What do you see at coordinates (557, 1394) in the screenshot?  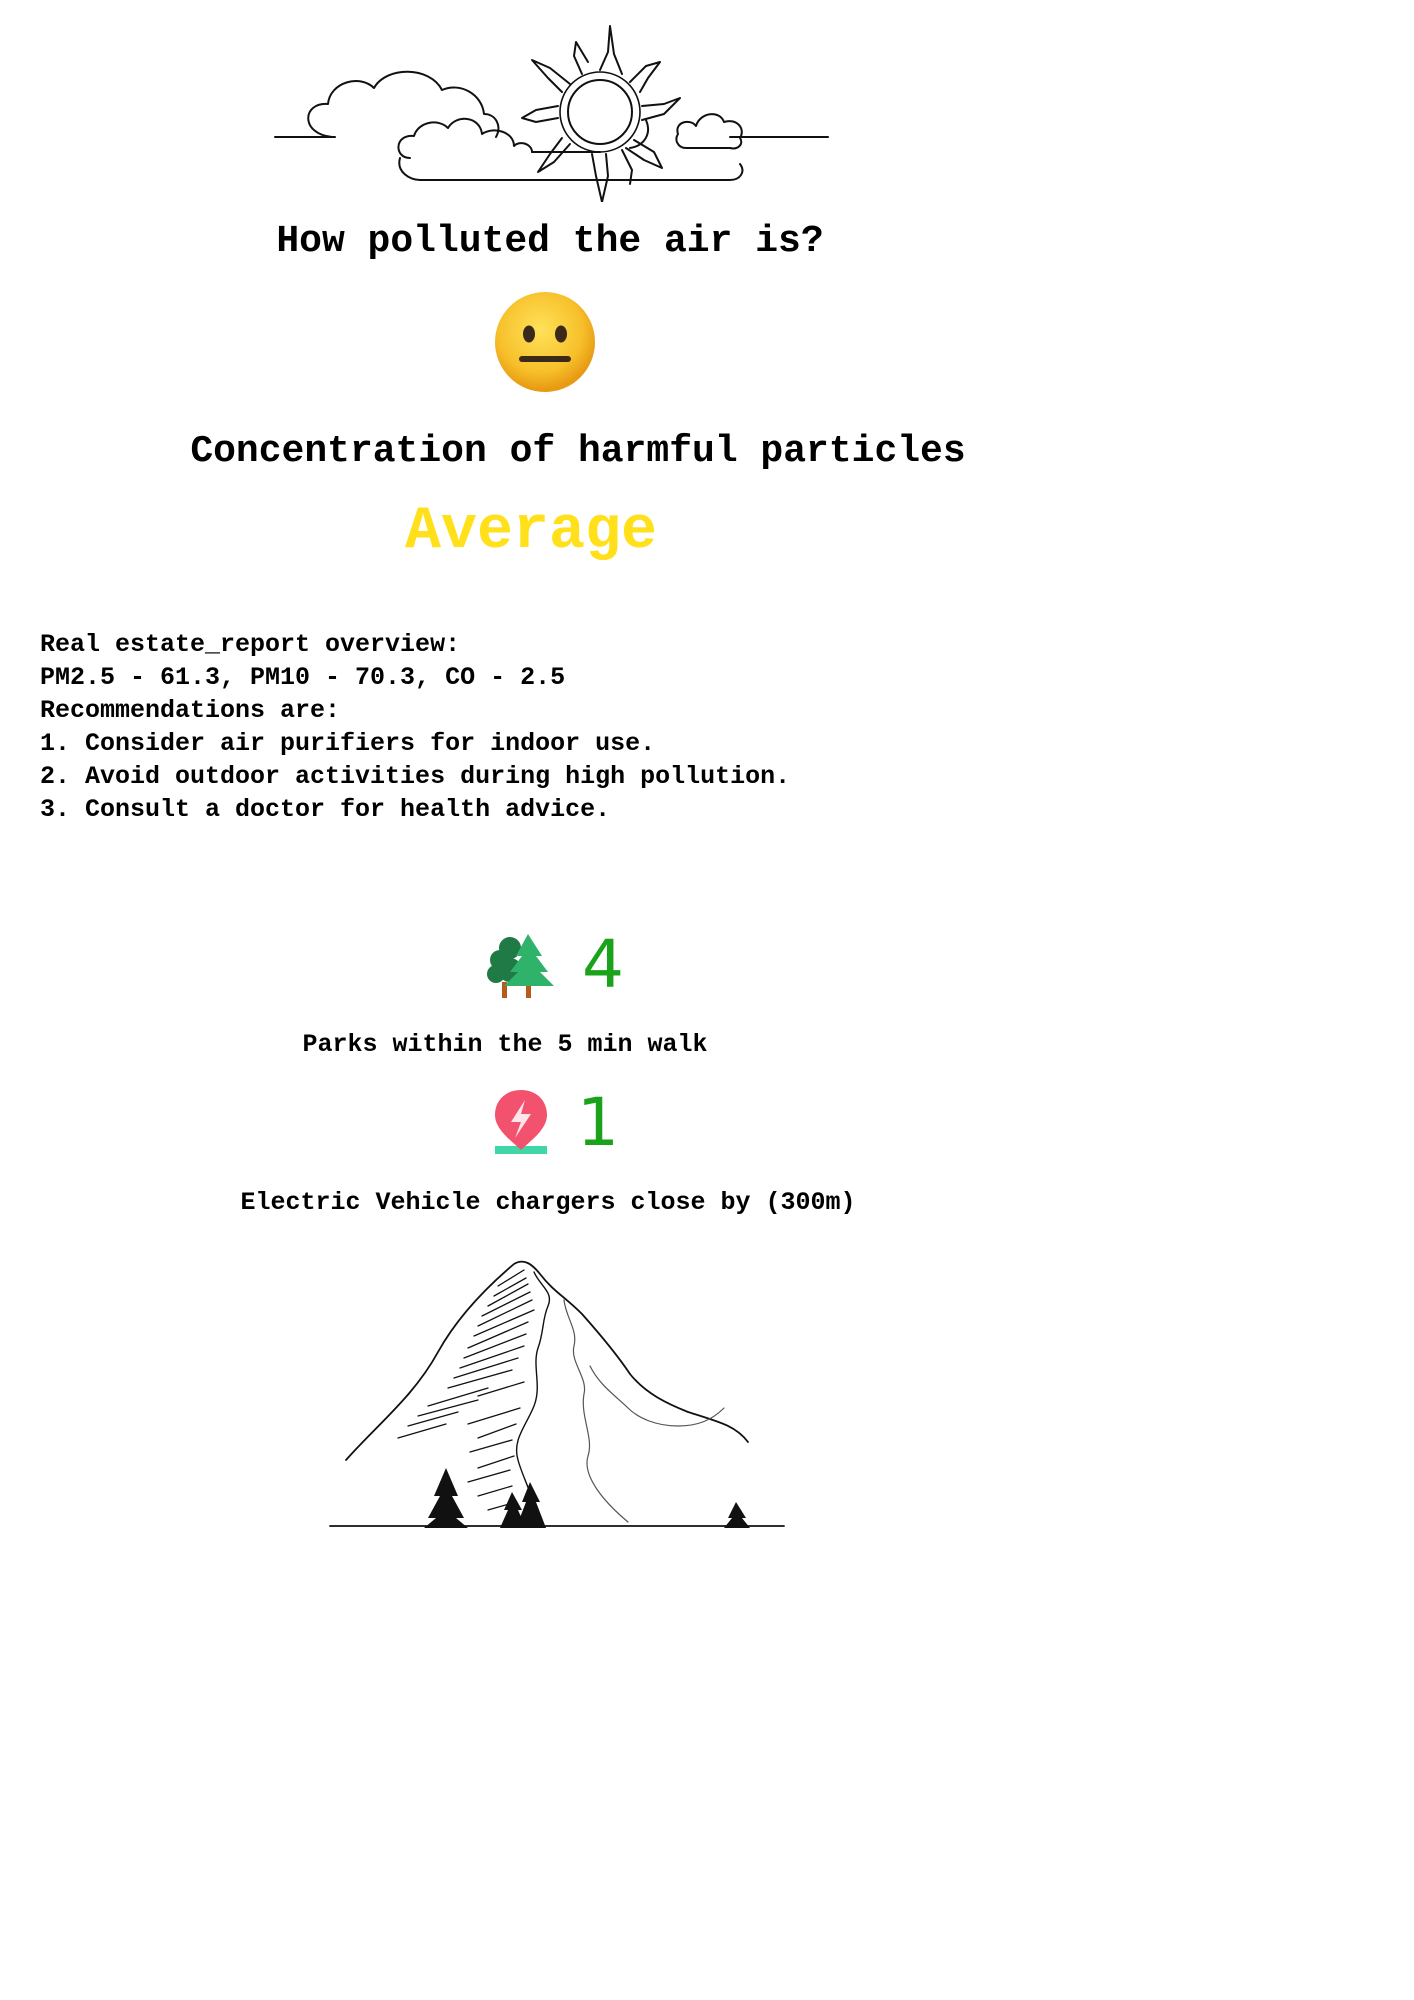 I see `mountain-illustration` at bounding box center [557, 1394].